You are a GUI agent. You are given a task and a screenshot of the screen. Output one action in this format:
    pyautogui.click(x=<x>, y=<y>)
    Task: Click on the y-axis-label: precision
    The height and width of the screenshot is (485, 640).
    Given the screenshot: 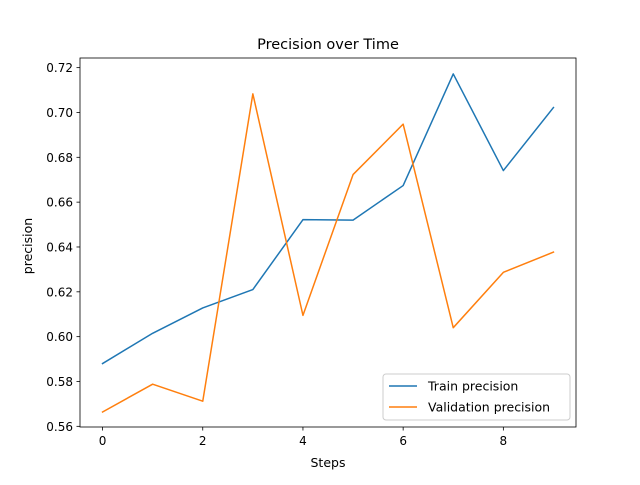 What is the action you would take?
    pyautogui.click(x=27, y=246)
    